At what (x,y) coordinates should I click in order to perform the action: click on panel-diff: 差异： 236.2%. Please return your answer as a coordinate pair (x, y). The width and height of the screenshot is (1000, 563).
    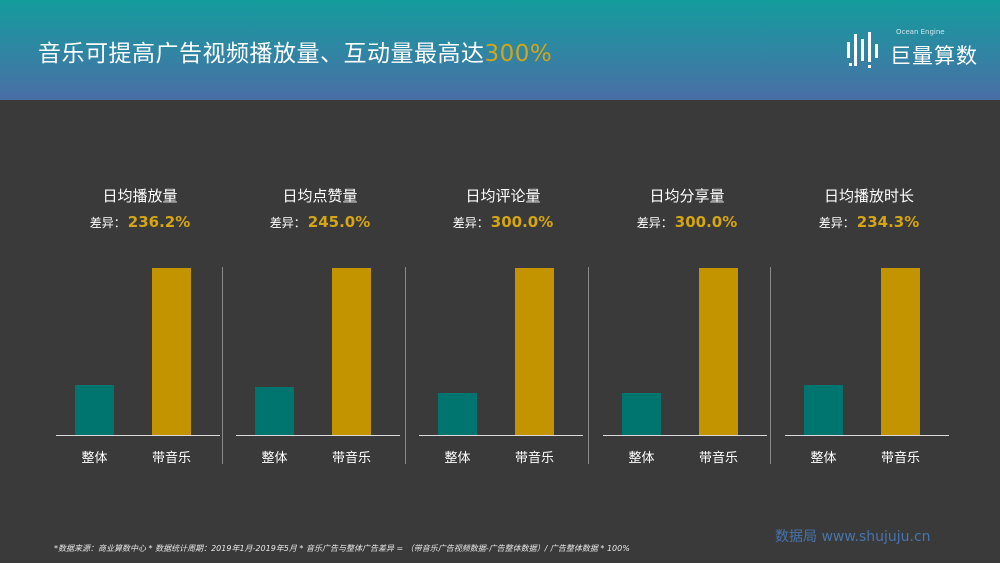
    Looking at the image, I should click on (140, 222).